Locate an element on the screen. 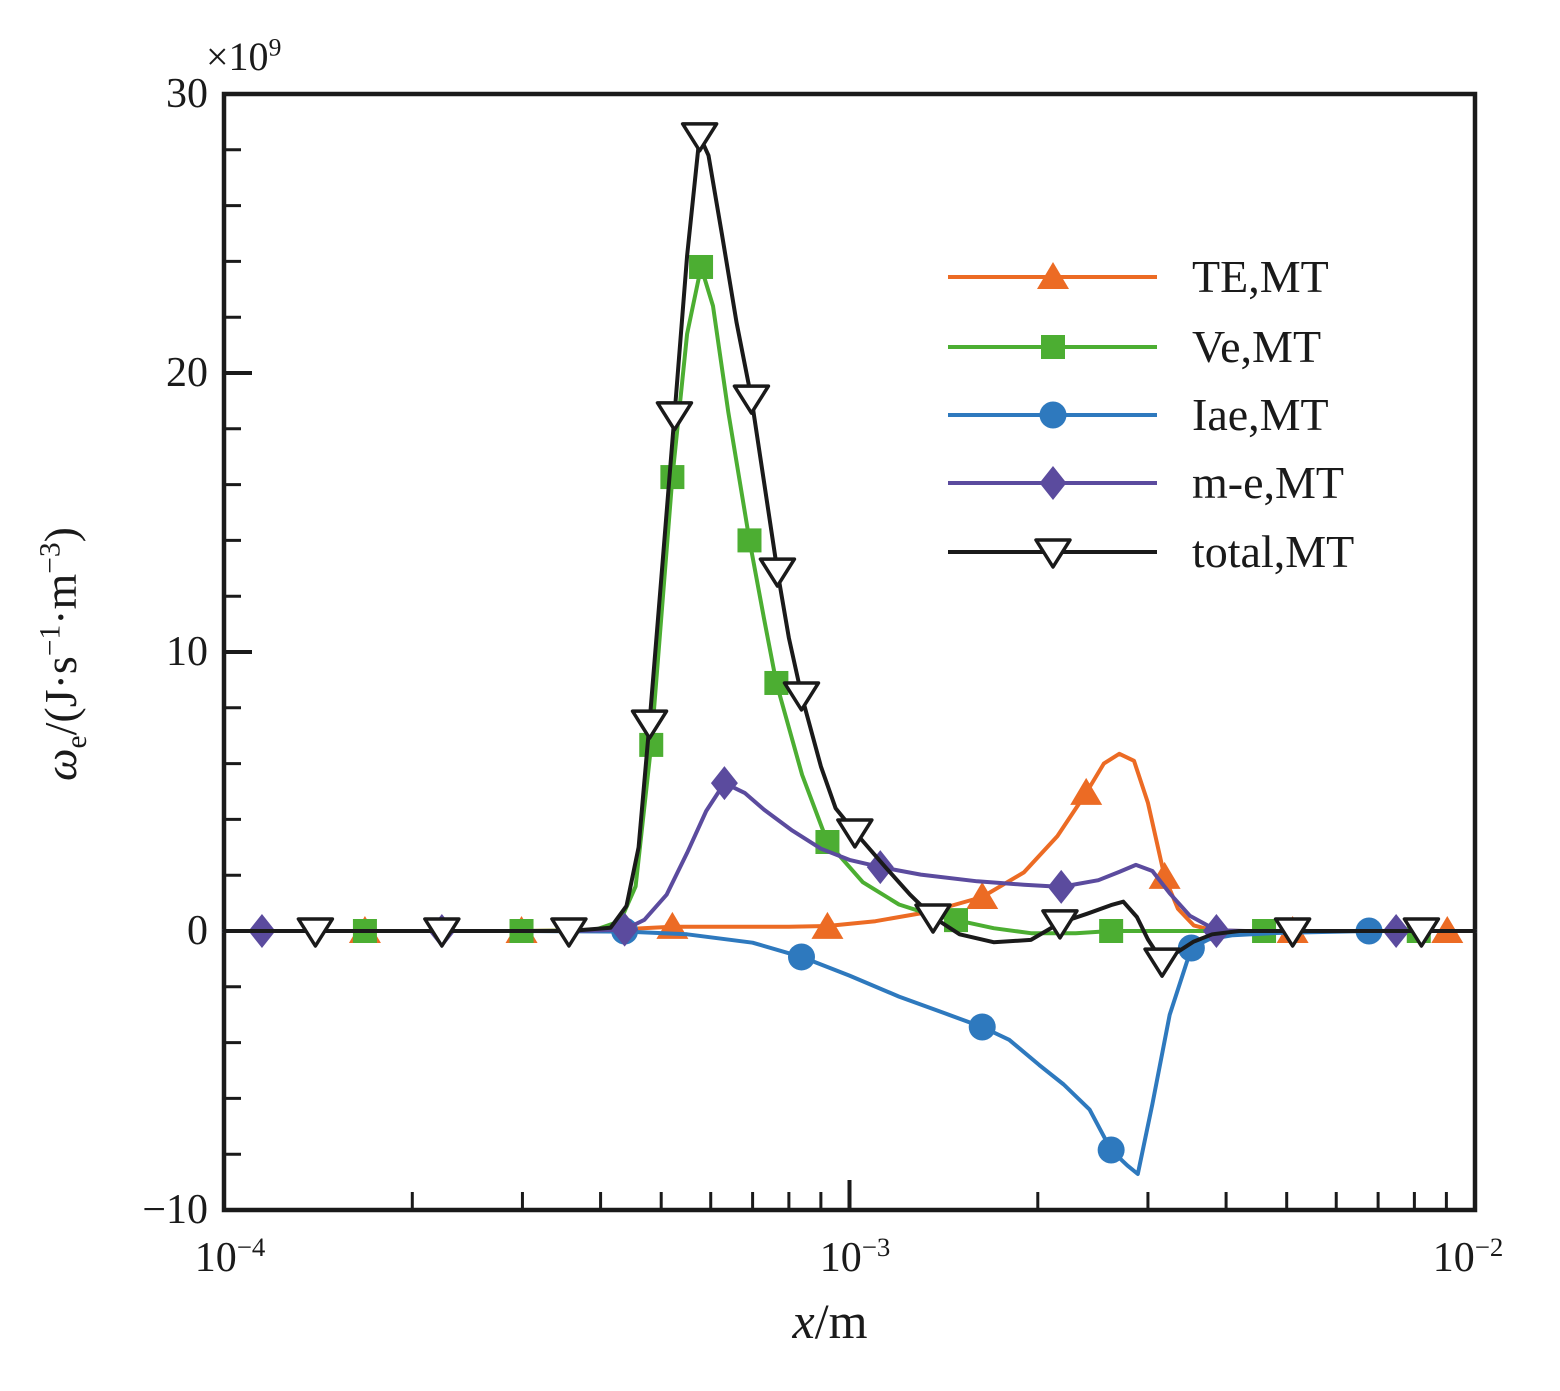 This screenshot has height=1391, width=1560. series-legend-total-mt-marker-triangle-down-icon is located at coordinates (1053, 553).